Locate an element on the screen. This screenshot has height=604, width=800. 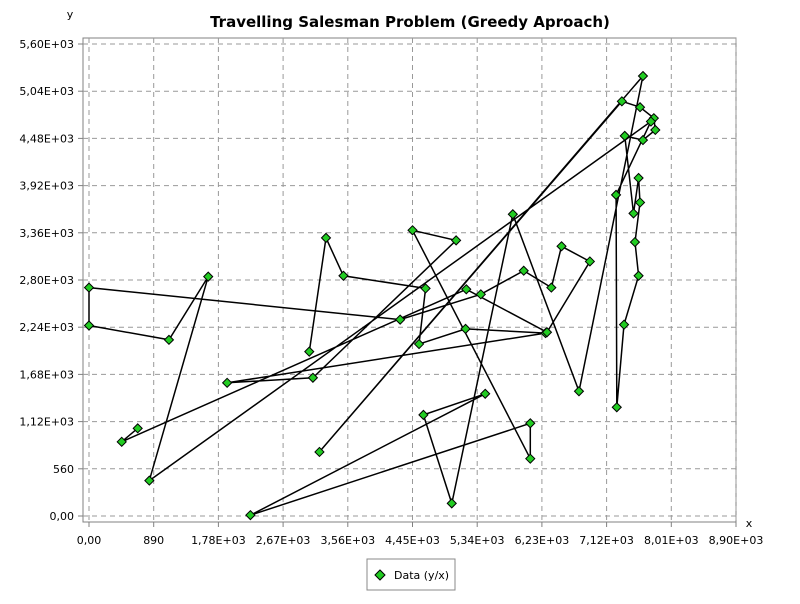
y-tick-label: 5,04E+03 is located at coordinates (46, 91).